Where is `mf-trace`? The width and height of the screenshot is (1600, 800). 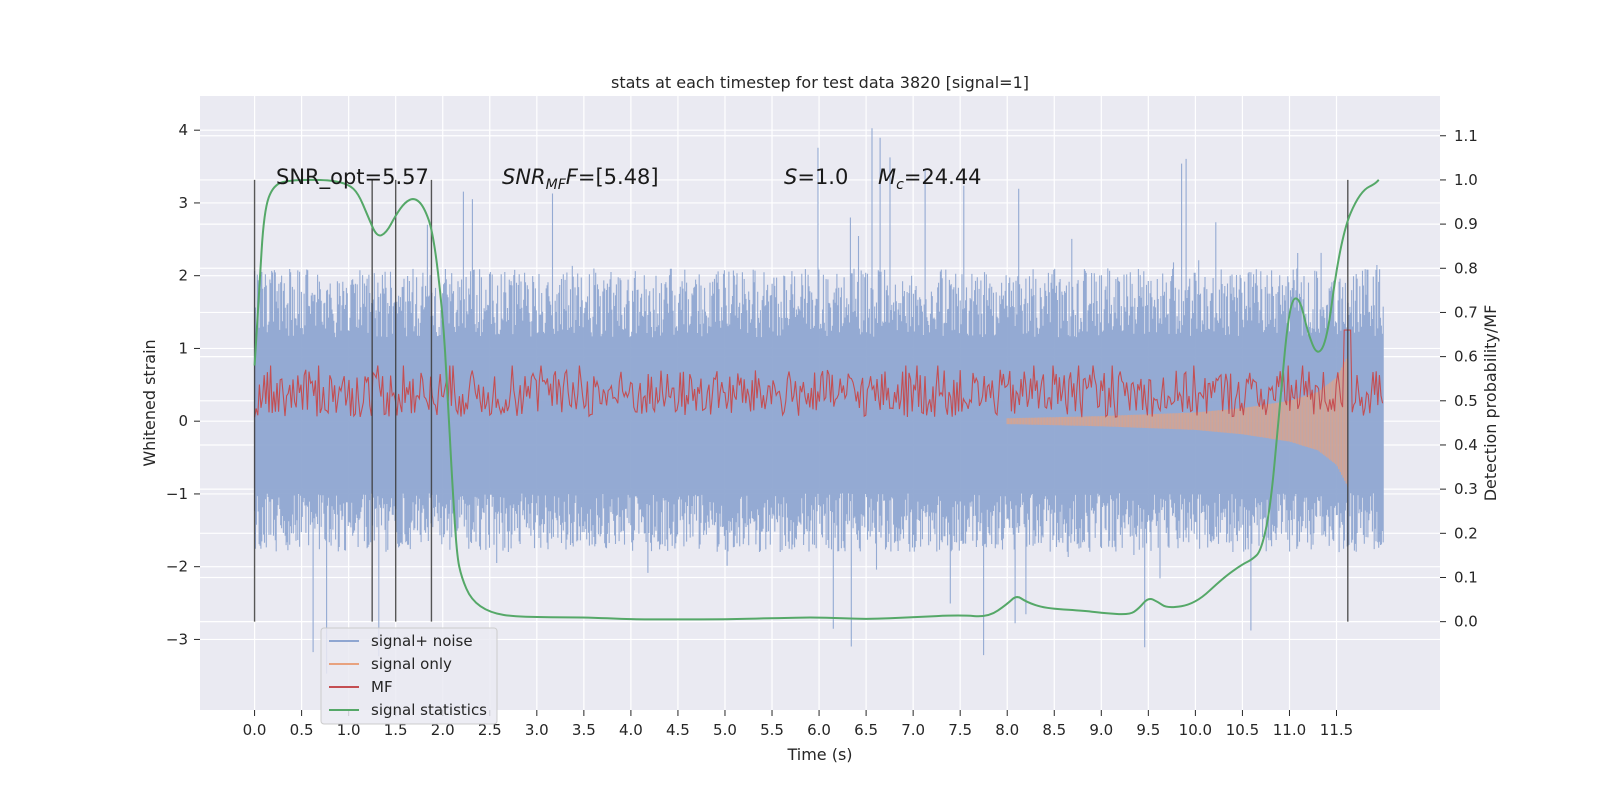 mf-trace is located at coordinates (819, 373).